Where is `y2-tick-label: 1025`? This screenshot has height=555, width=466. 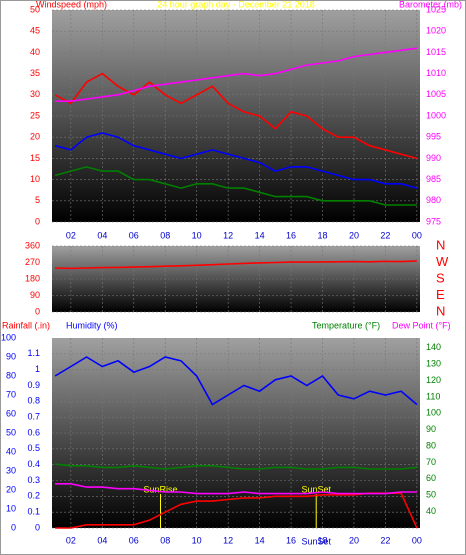 y2-tick-label: 1025 is located at coordinates (436, 9).